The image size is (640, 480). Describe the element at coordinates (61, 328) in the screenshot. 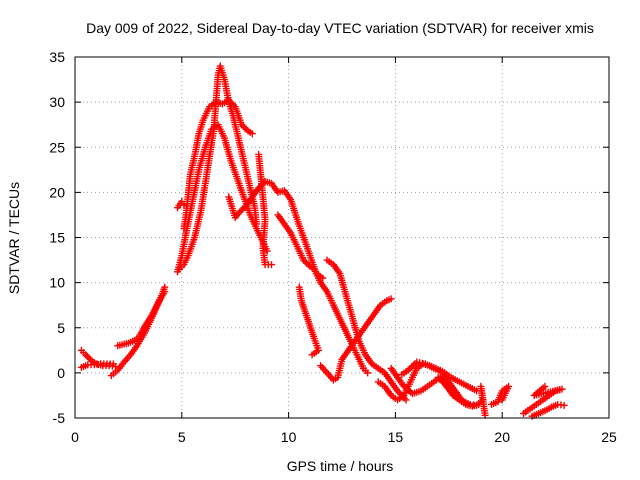

I see `y-tick-label: 5` at that location.